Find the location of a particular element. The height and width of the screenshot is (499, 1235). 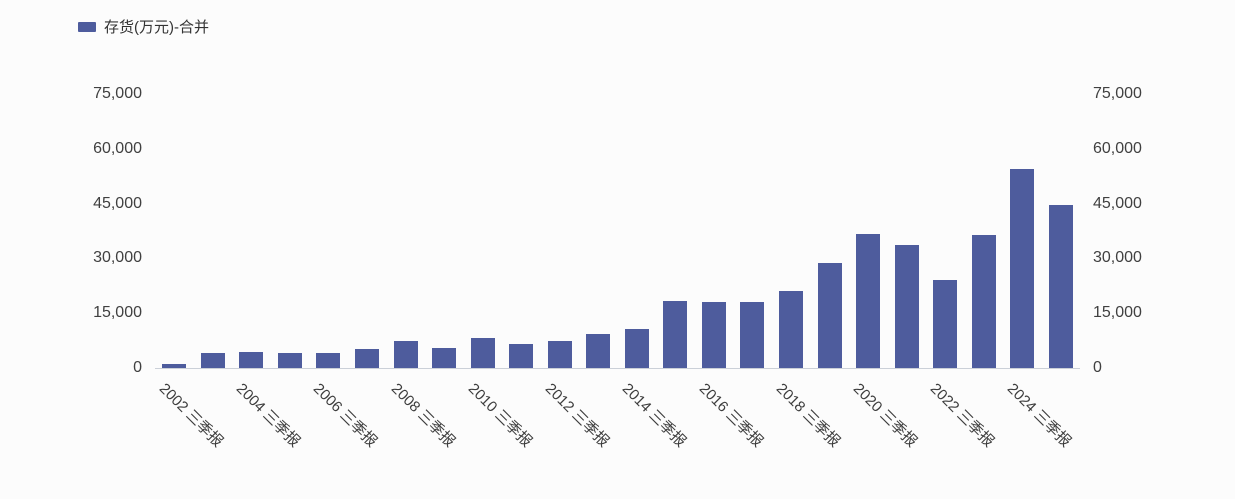

x-tick-label: 2018 三季报 is located at coordinates (808, 415).